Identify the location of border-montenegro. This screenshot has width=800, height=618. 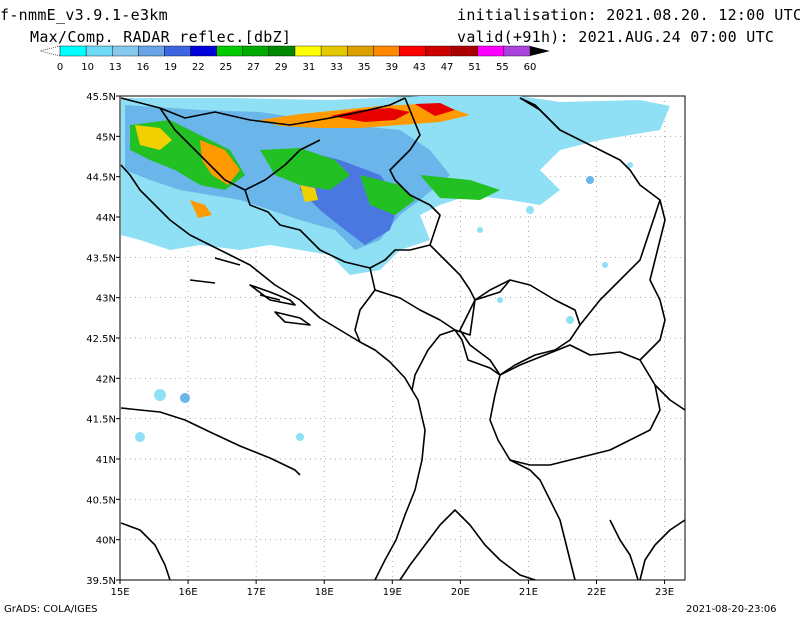
(365, 305).